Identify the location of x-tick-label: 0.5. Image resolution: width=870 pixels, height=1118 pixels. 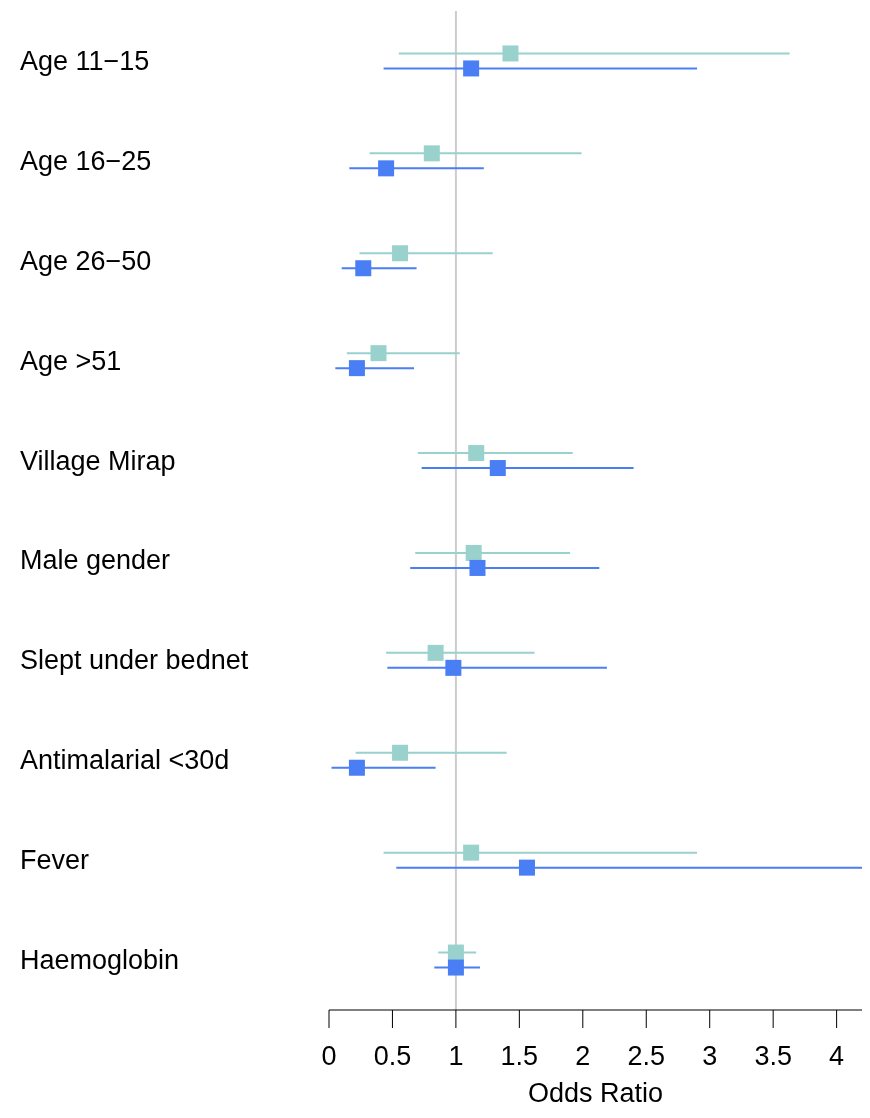
(392, 1056).